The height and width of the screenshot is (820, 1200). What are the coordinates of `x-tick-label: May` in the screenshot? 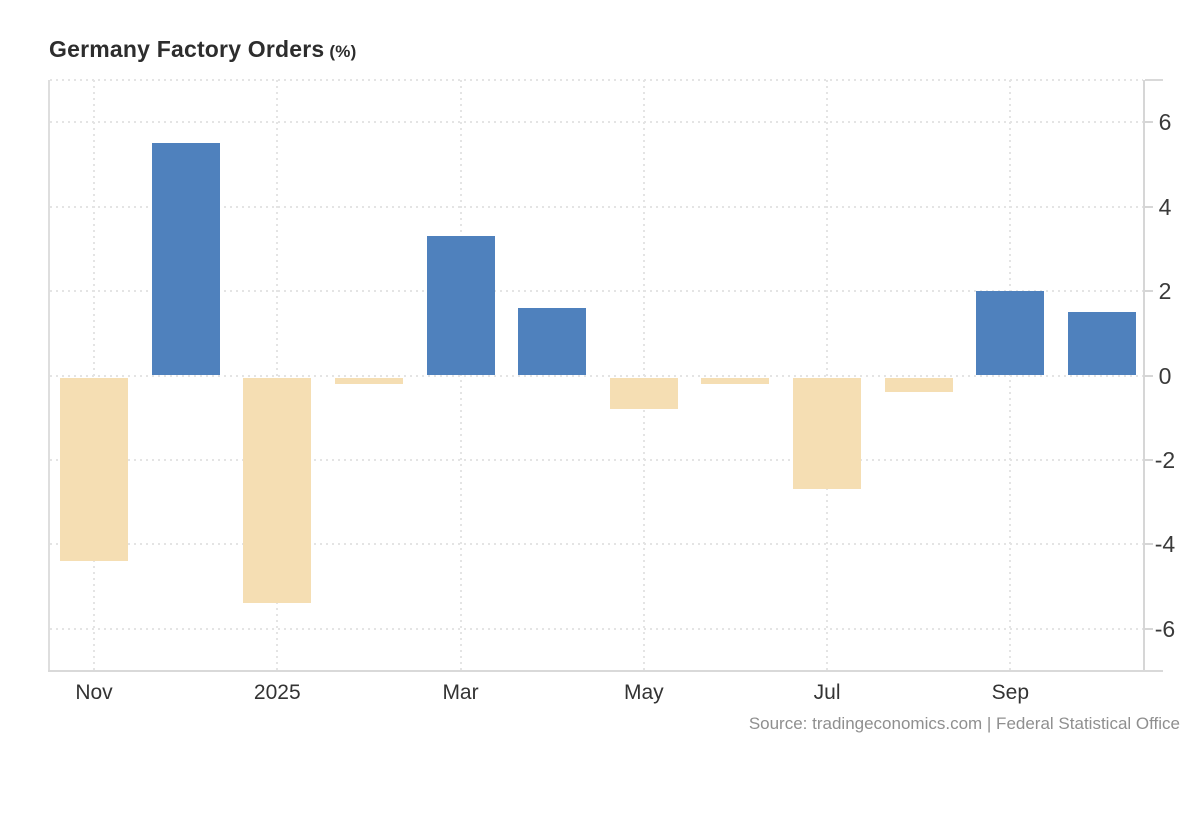 It's located at (643, 692).